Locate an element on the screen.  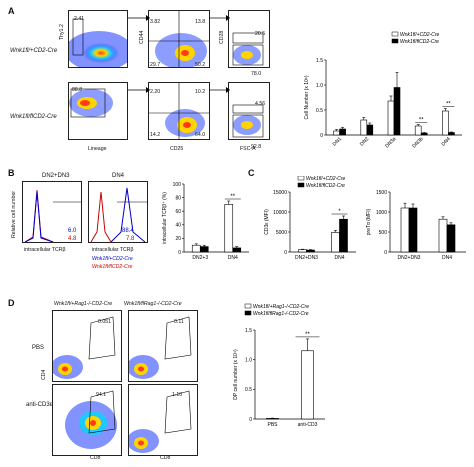
hist-legend-wt: Wnk1fl/+CD2-Cre is located at coordinates (112, 259).